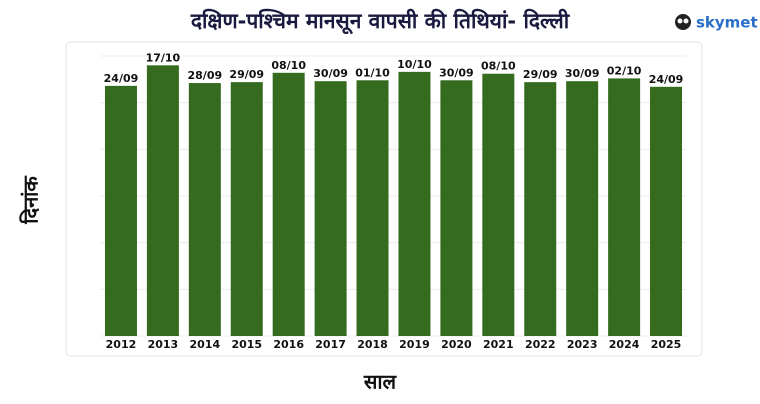 The height and width of the screenshot is (404, 760). What do you see at coordinates (205, 75) in the screenshot?
I see `value-label: 28/09` at bounding box center [205, 75].